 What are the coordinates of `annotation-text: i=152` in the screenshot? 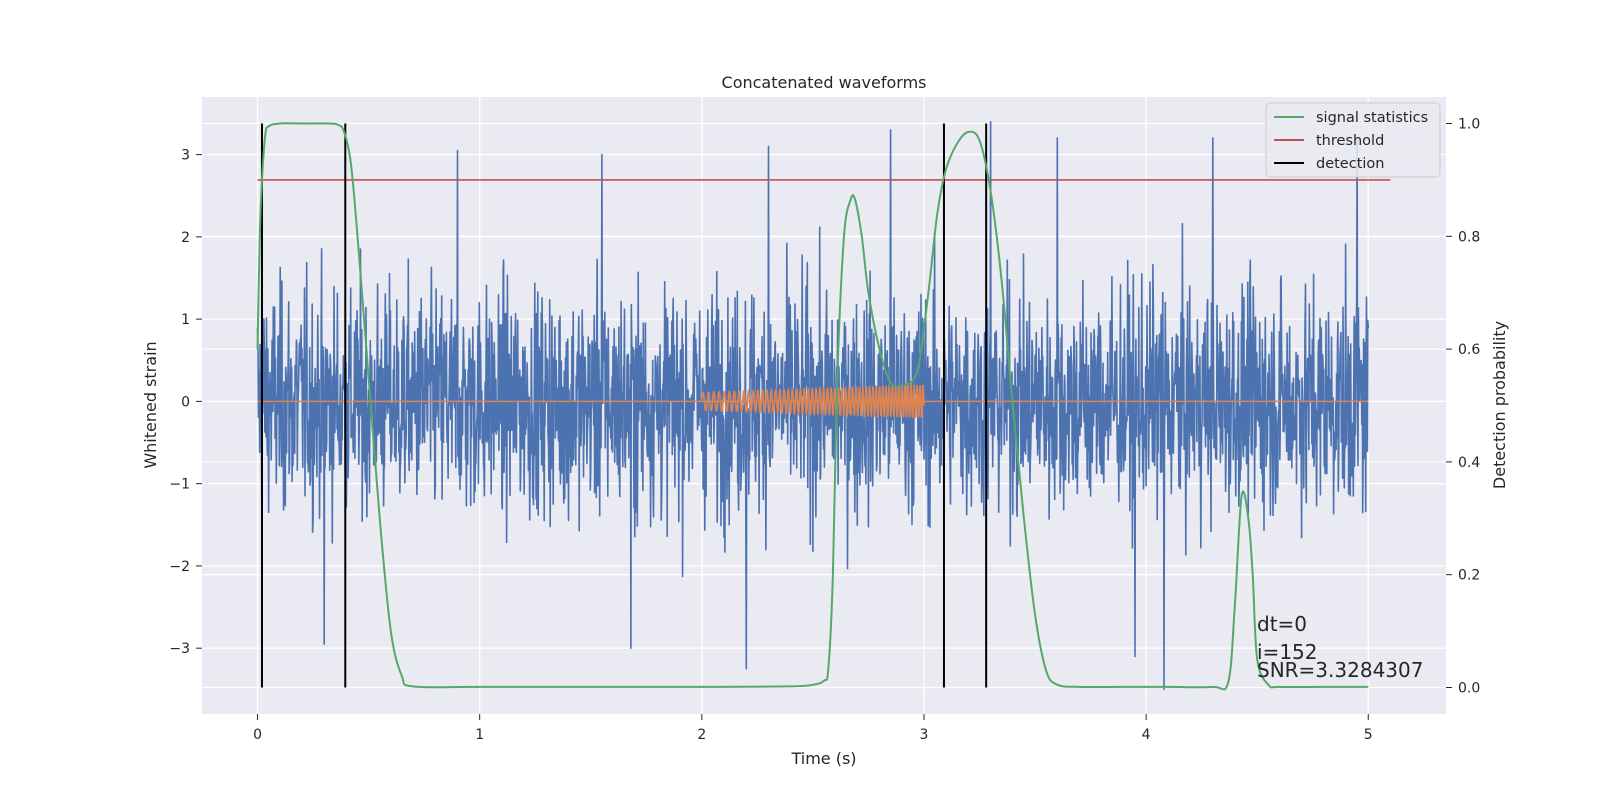 It's located at (1287, 652).